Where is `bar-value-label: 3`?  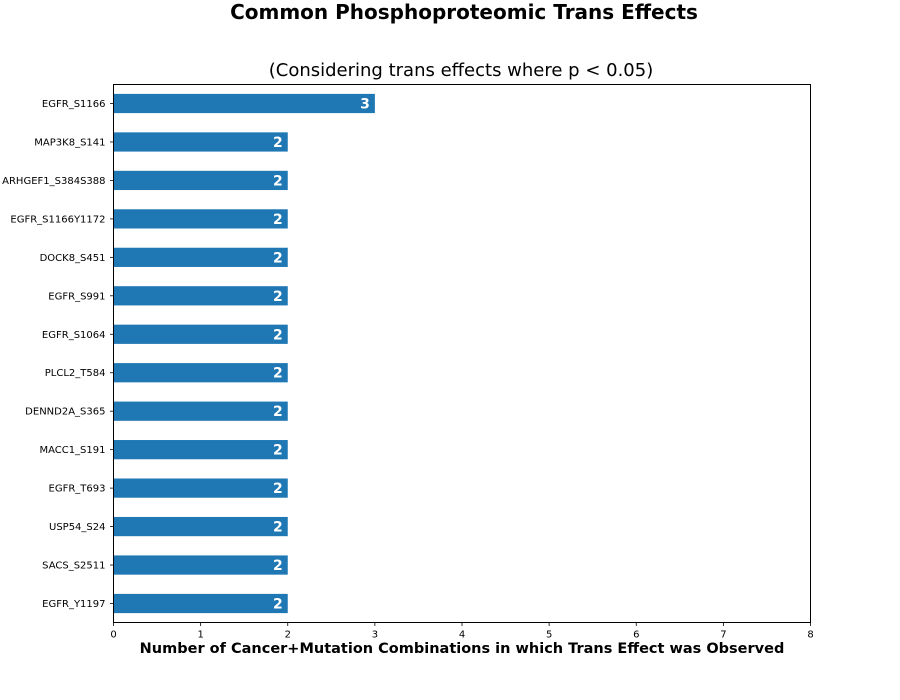 bar-value-label: 3 is located at coordinates (365, 105).